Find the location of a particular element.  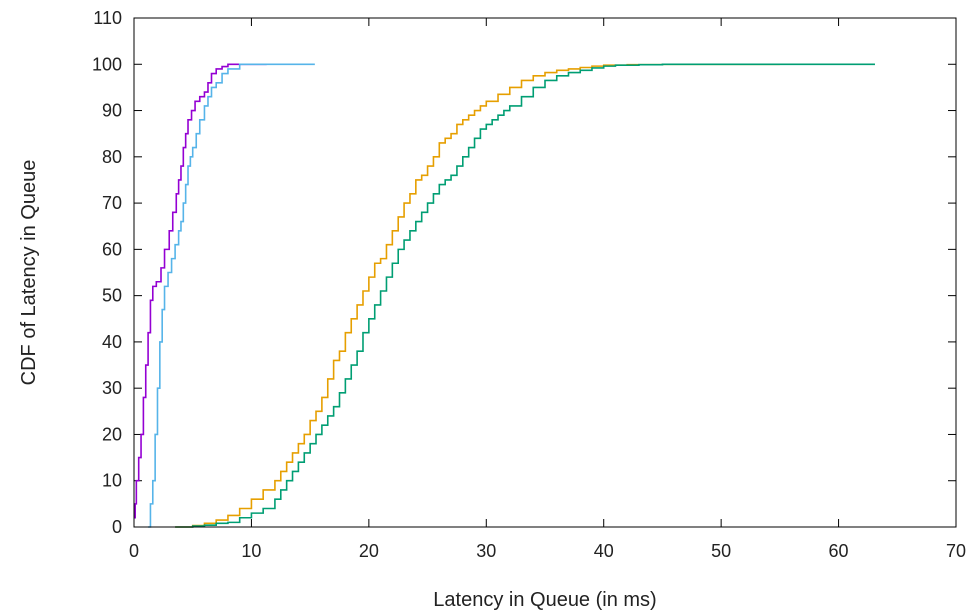

x-tick-label: 30 is located at coordinates (486, 551).